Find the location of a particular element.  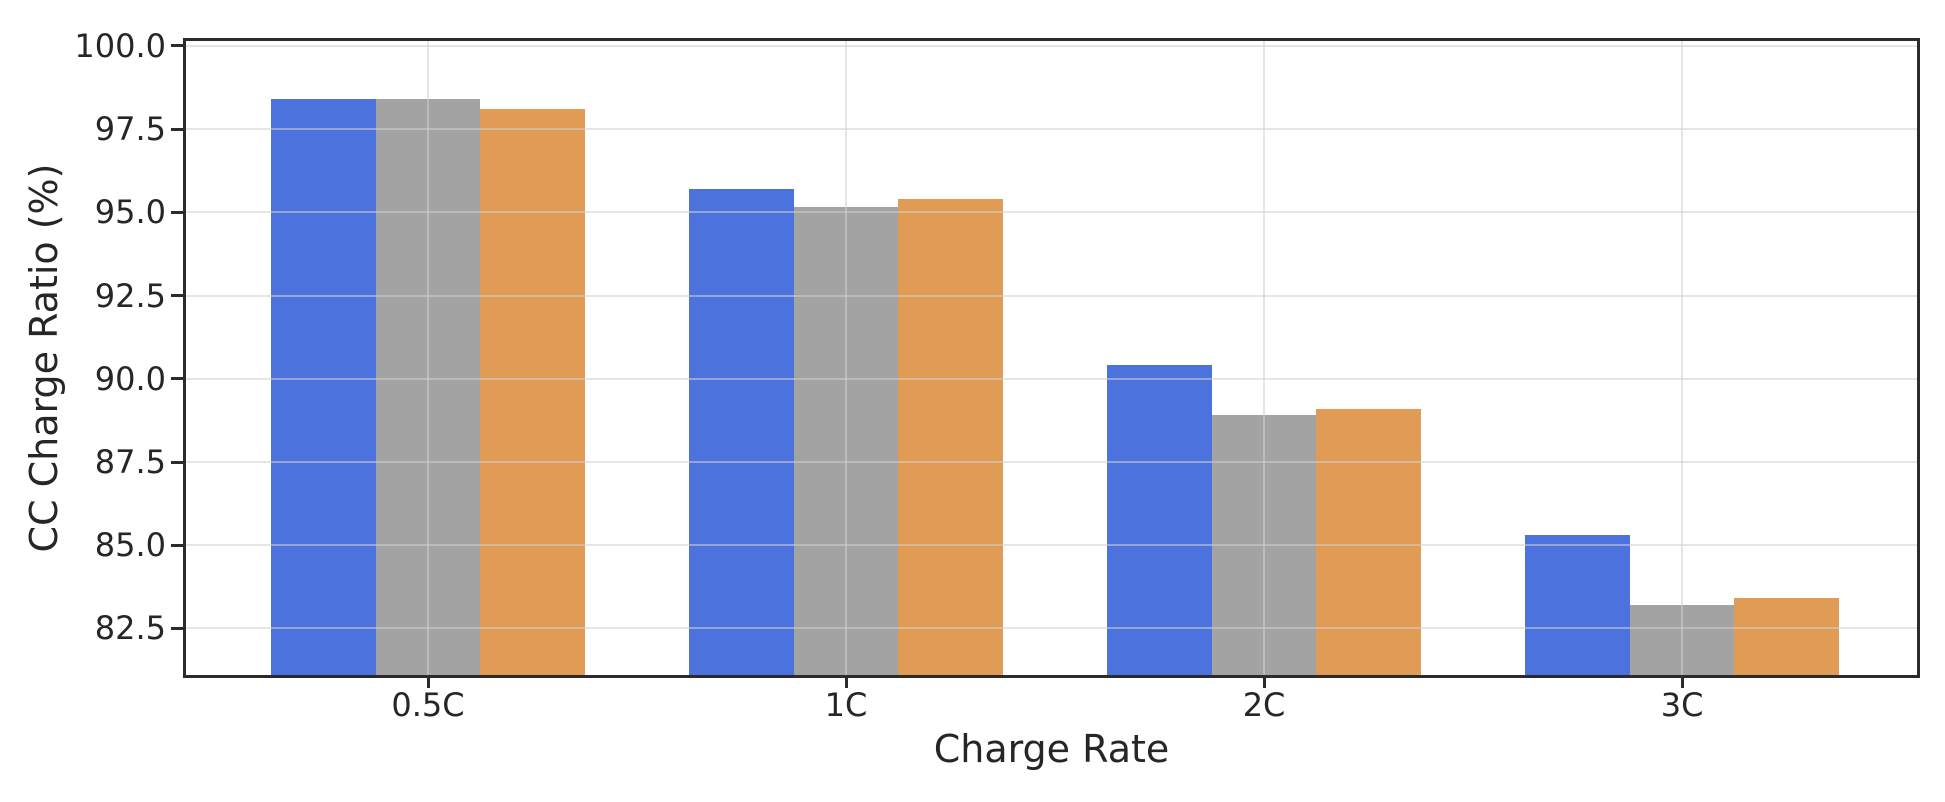

bar-orange-1C is located at coordinates (950, 437).